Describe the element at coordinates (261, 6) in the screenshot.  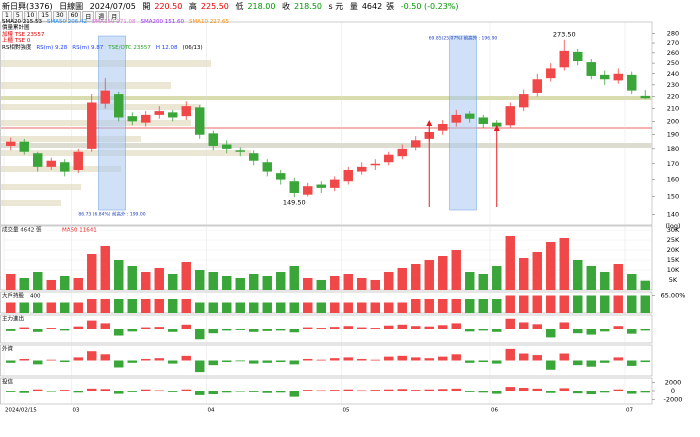
I see `low: 218.00` at that location.